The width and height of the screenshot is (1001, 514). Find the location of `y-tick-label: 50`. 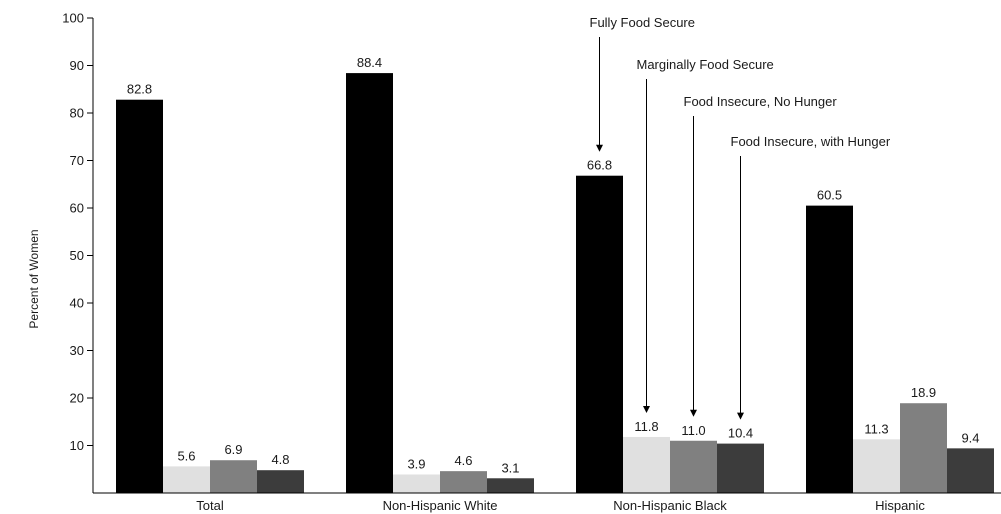

y-tick-label: 50 is located at coordinates (77, 255).